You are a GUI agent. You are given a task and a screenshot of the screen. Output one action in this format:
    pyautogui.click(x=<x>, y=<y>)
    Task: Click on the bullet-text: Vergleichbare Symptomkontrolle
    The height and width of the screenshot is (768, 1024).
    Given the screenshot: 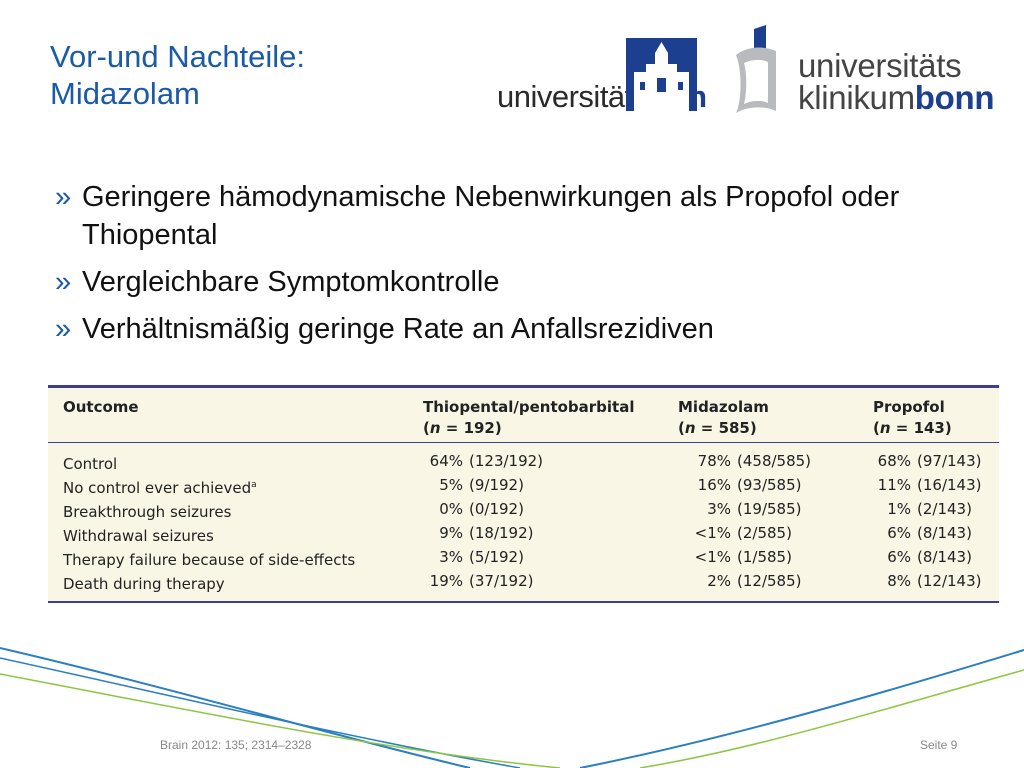 What is the action you would take?
    pyautogui.click(x=291, y=282)
    